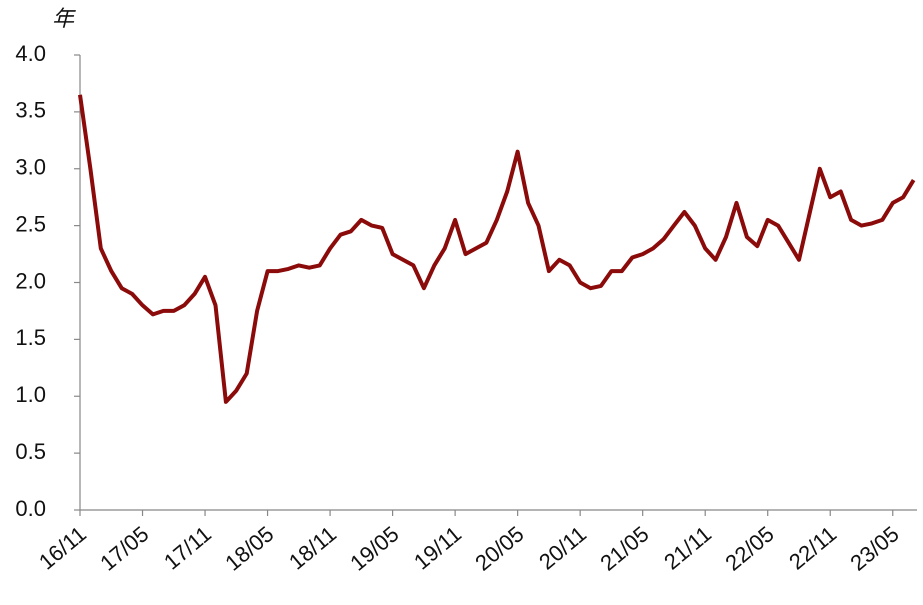 The width and height of the screenshot is (923, 605). What do you see at coordinates (30, 337) in the screenshot?
I see `y-tick-label: 1.5` at bounding box center [30, 337].